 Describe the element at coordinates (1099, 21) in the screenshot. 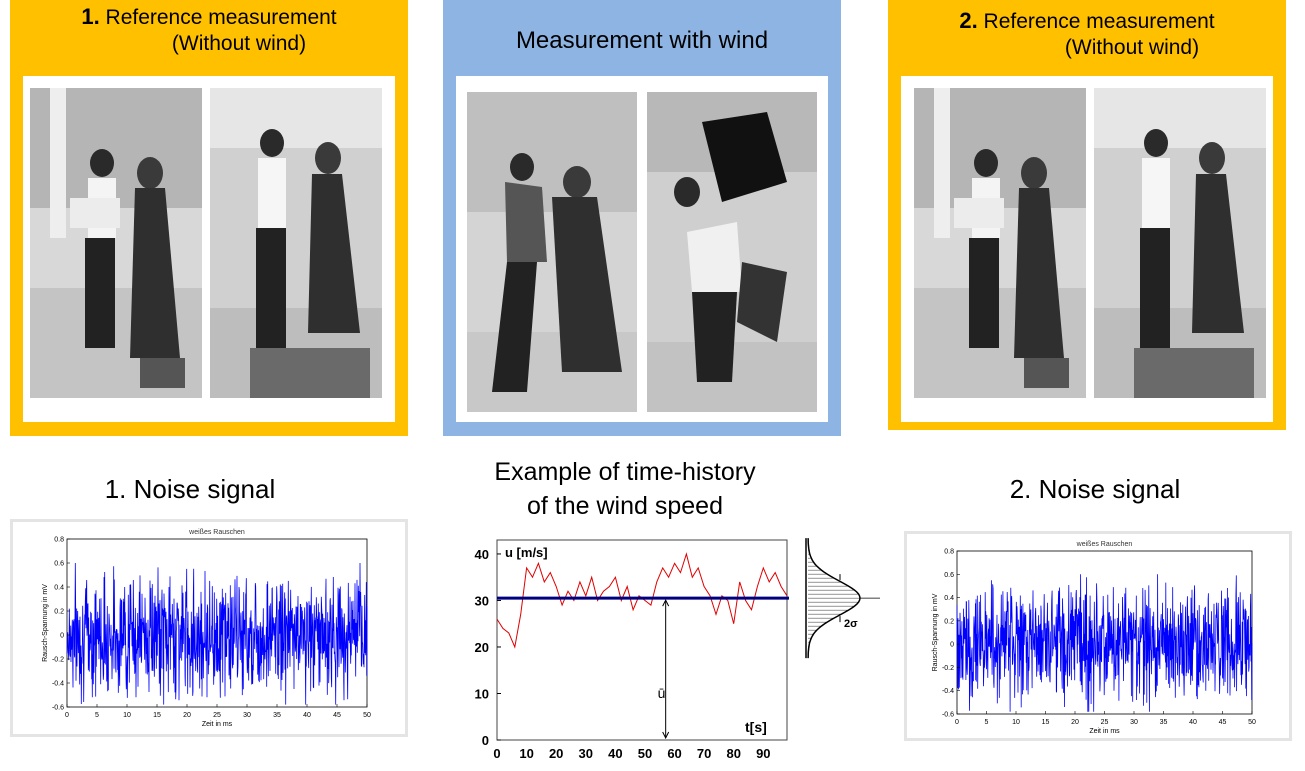

I see `reference-2-line1: Reference measurement` at that location.